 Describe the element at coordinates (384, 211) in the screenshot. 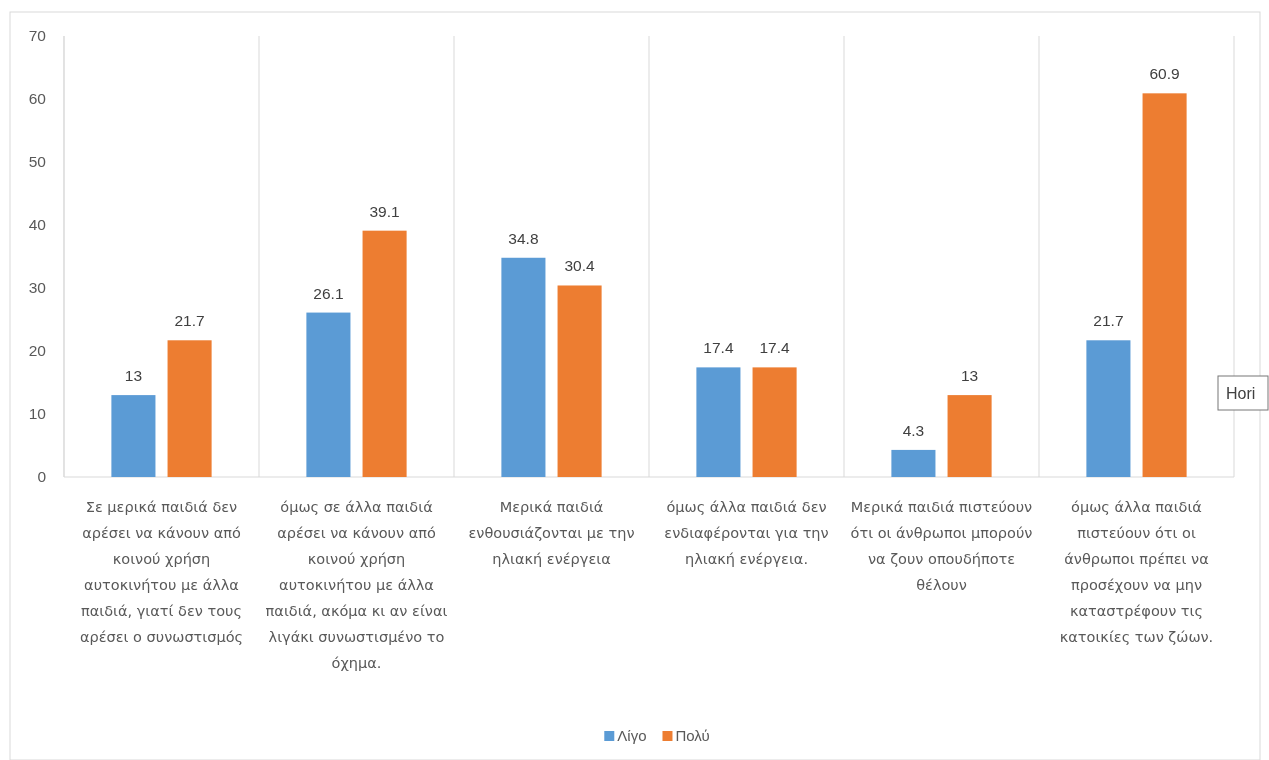

I see `data-label: 39.1` at that location.